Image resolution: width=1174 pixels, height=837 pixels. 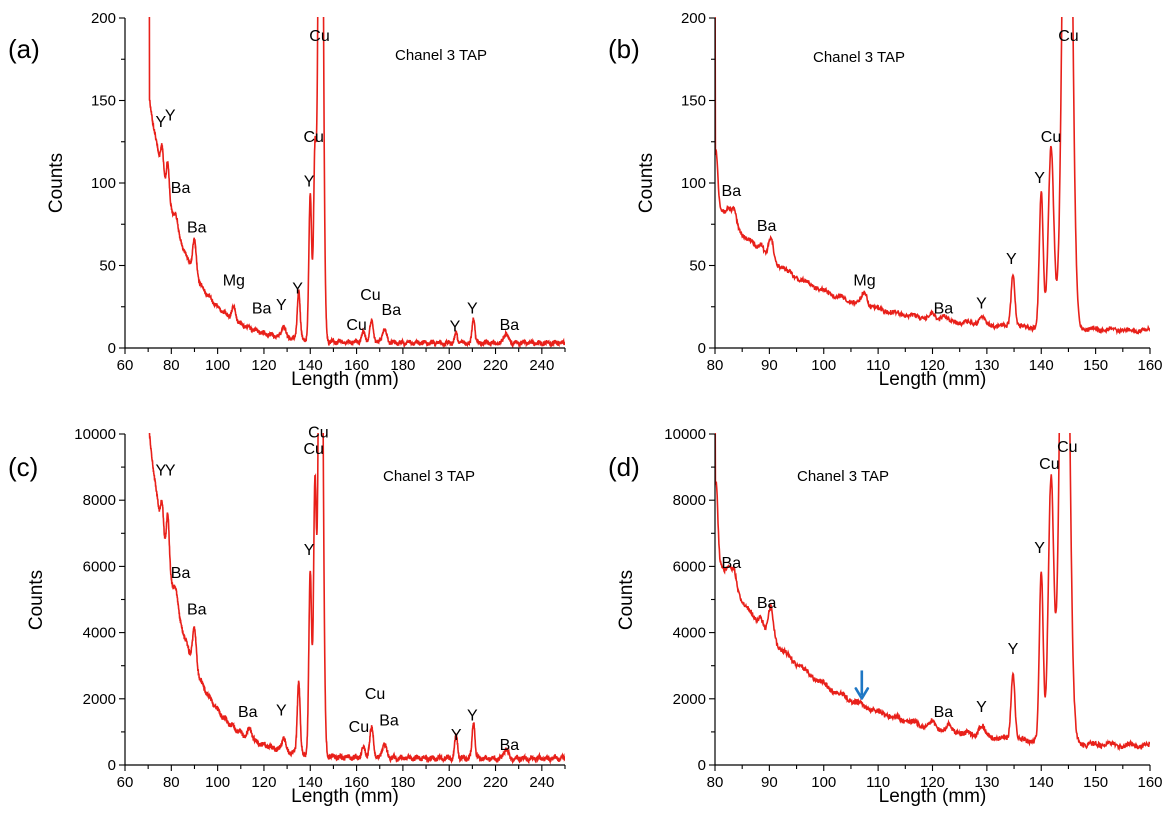 What do you see at coordinates (95, 434) in the screenshot?
I see `y-tick-label: 10000` at bounding box center [95, 434].